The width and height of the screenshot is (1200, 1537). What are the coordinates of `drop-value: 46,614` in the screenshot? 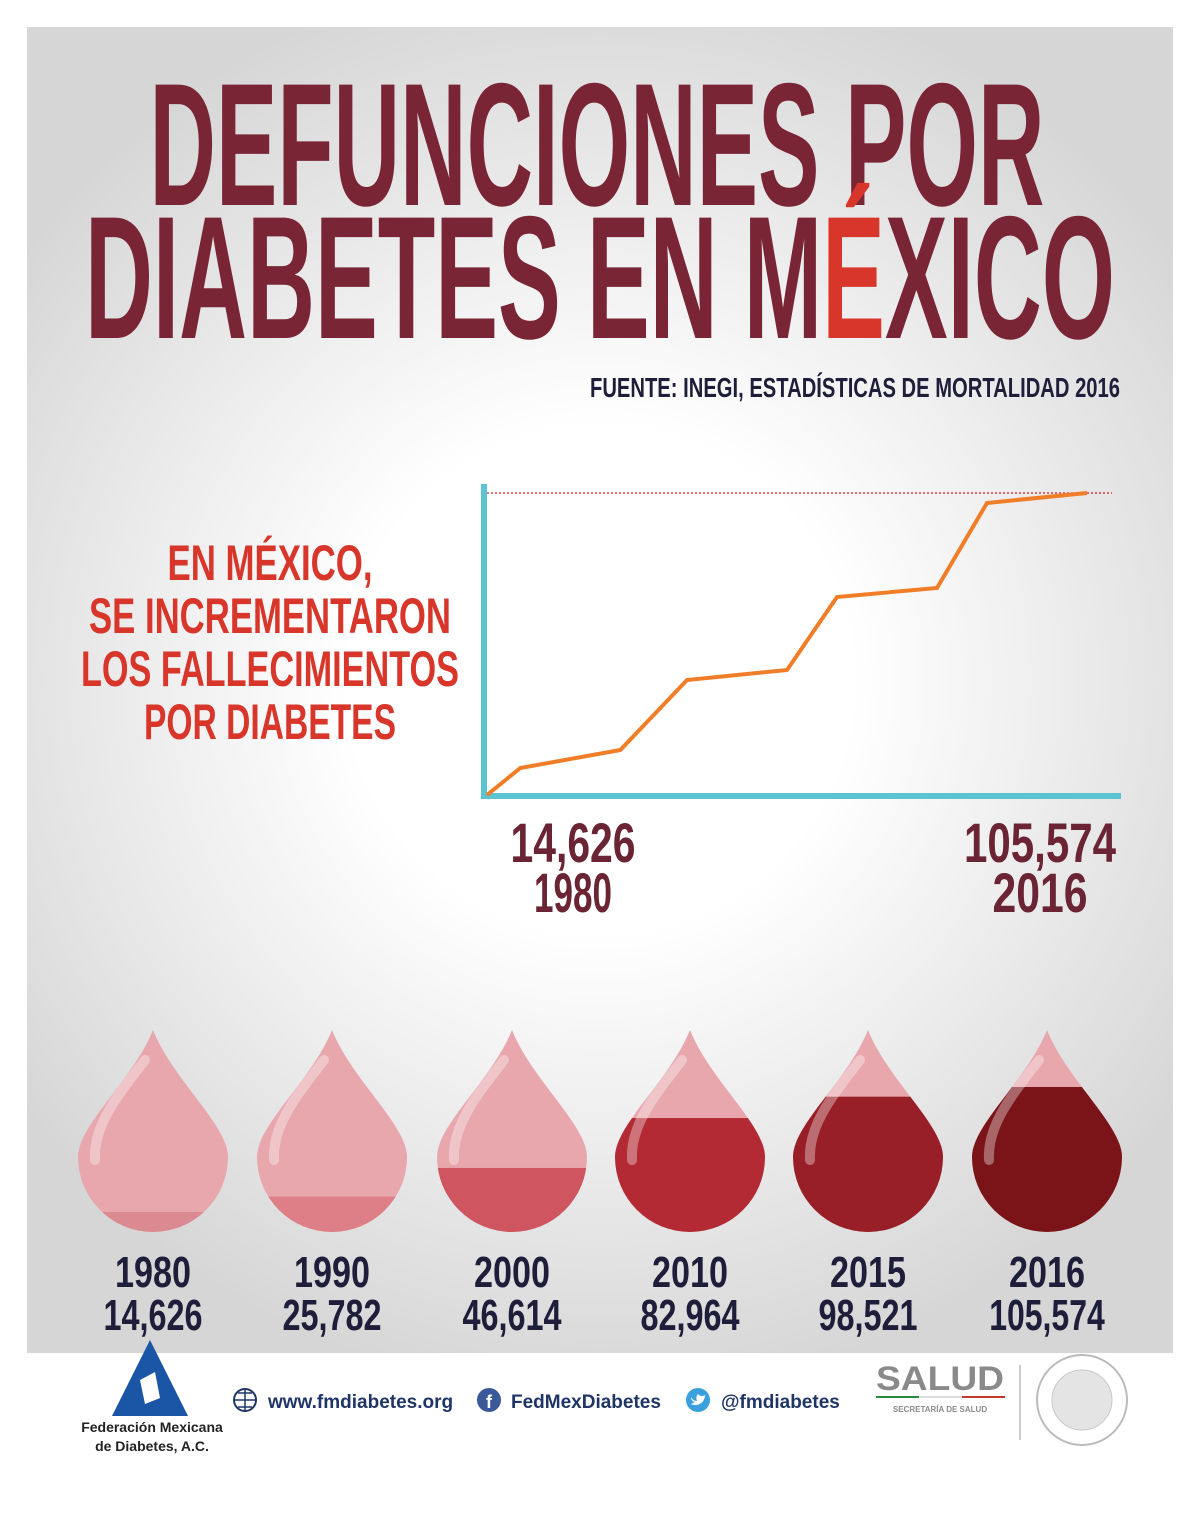 It's located at (512, 1315).